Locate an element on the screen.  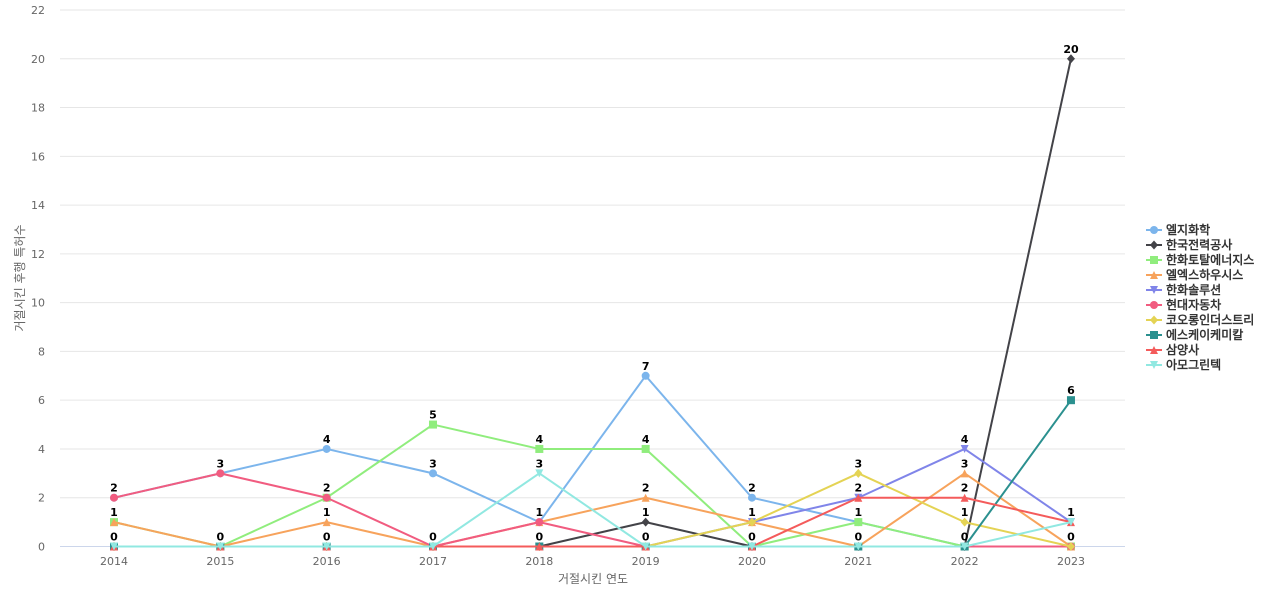
legend-item: 한화토탈에너지스 is located at coordinates (1200, 259).